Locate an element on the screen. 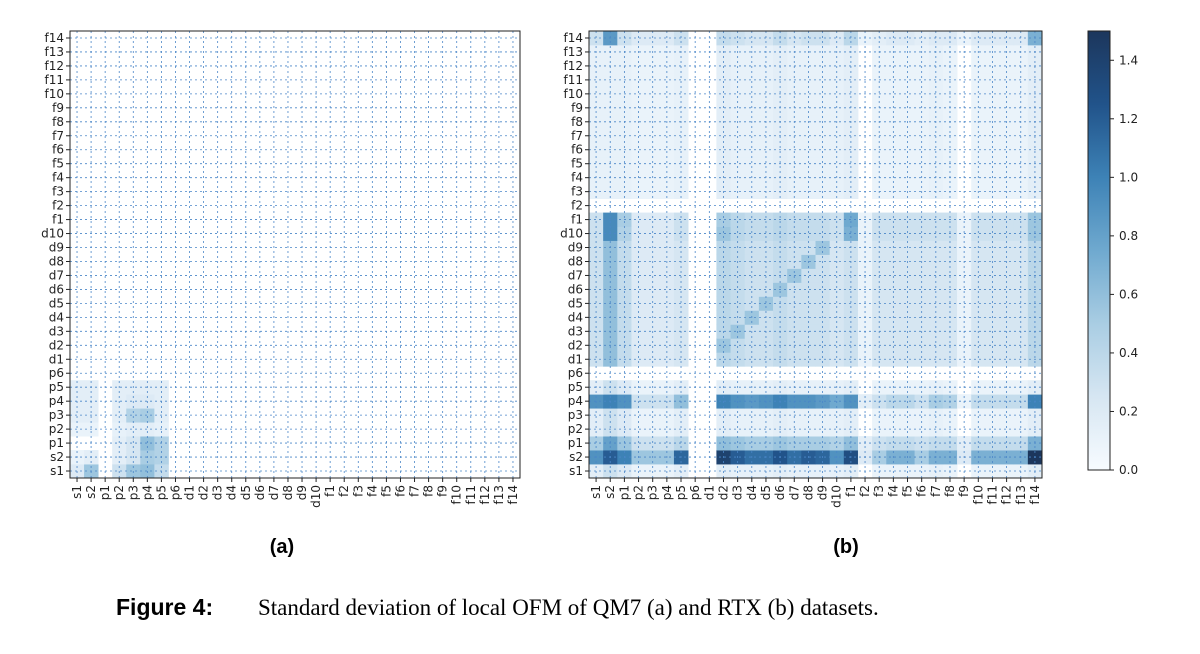 The height and width of the screenshot is (654, 1200). y-tick-label: f1 is located at coordinates (577, 220).